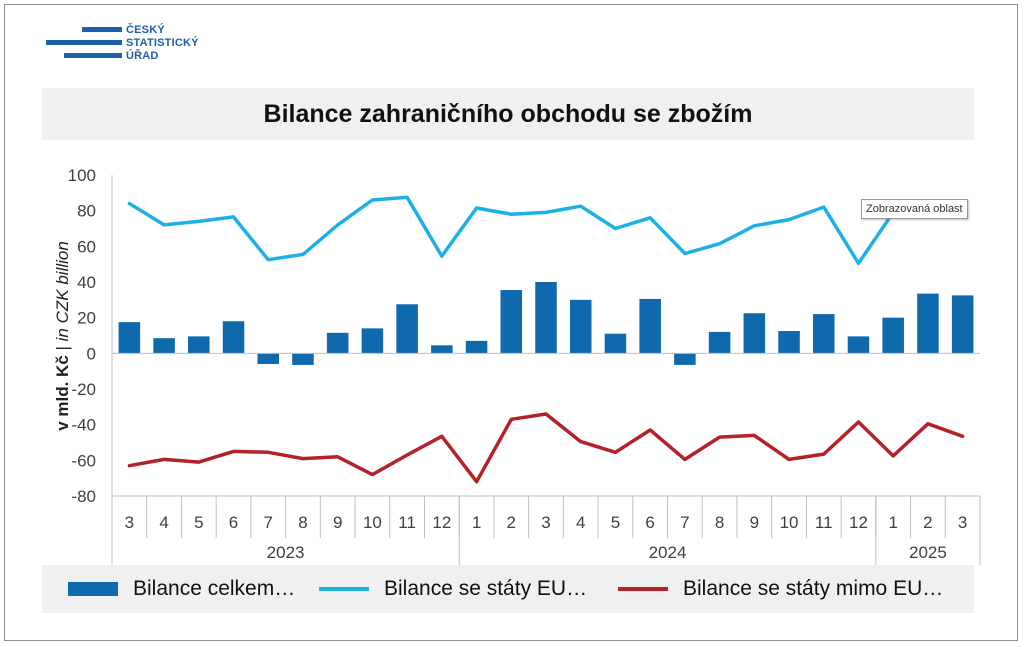 Image resolution: width=1024 pixels, height=647 pixels. What do you see at coordinates (62, 390) in the screenshot?
I see `y-axis-title-main: v mld. Kč` at bounding box center [62, 390].